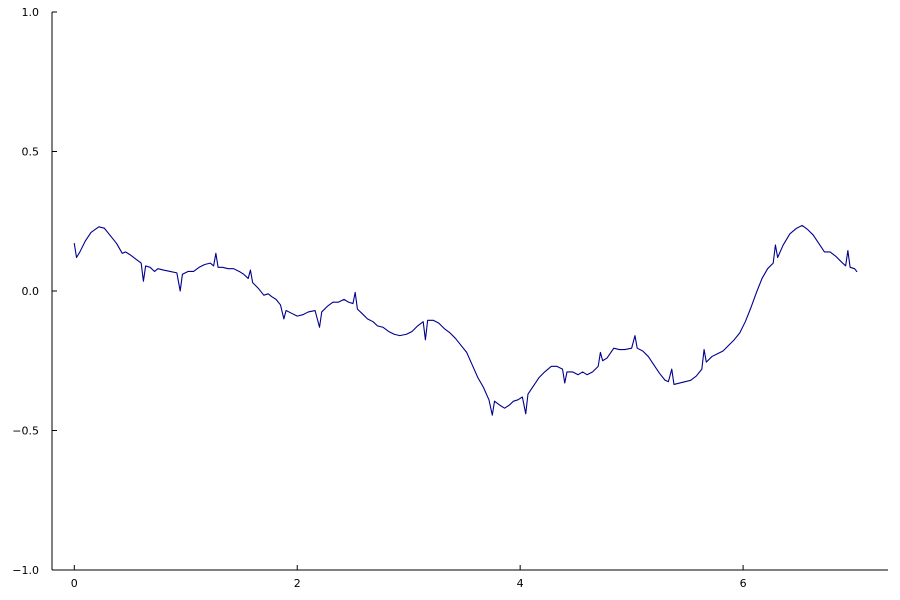 Image resolution: width=900 pixels, height=600 pixels. Describe the element at coordinates (520, 583) in the screenshot. I see `x-tick-label: 4` at that location.